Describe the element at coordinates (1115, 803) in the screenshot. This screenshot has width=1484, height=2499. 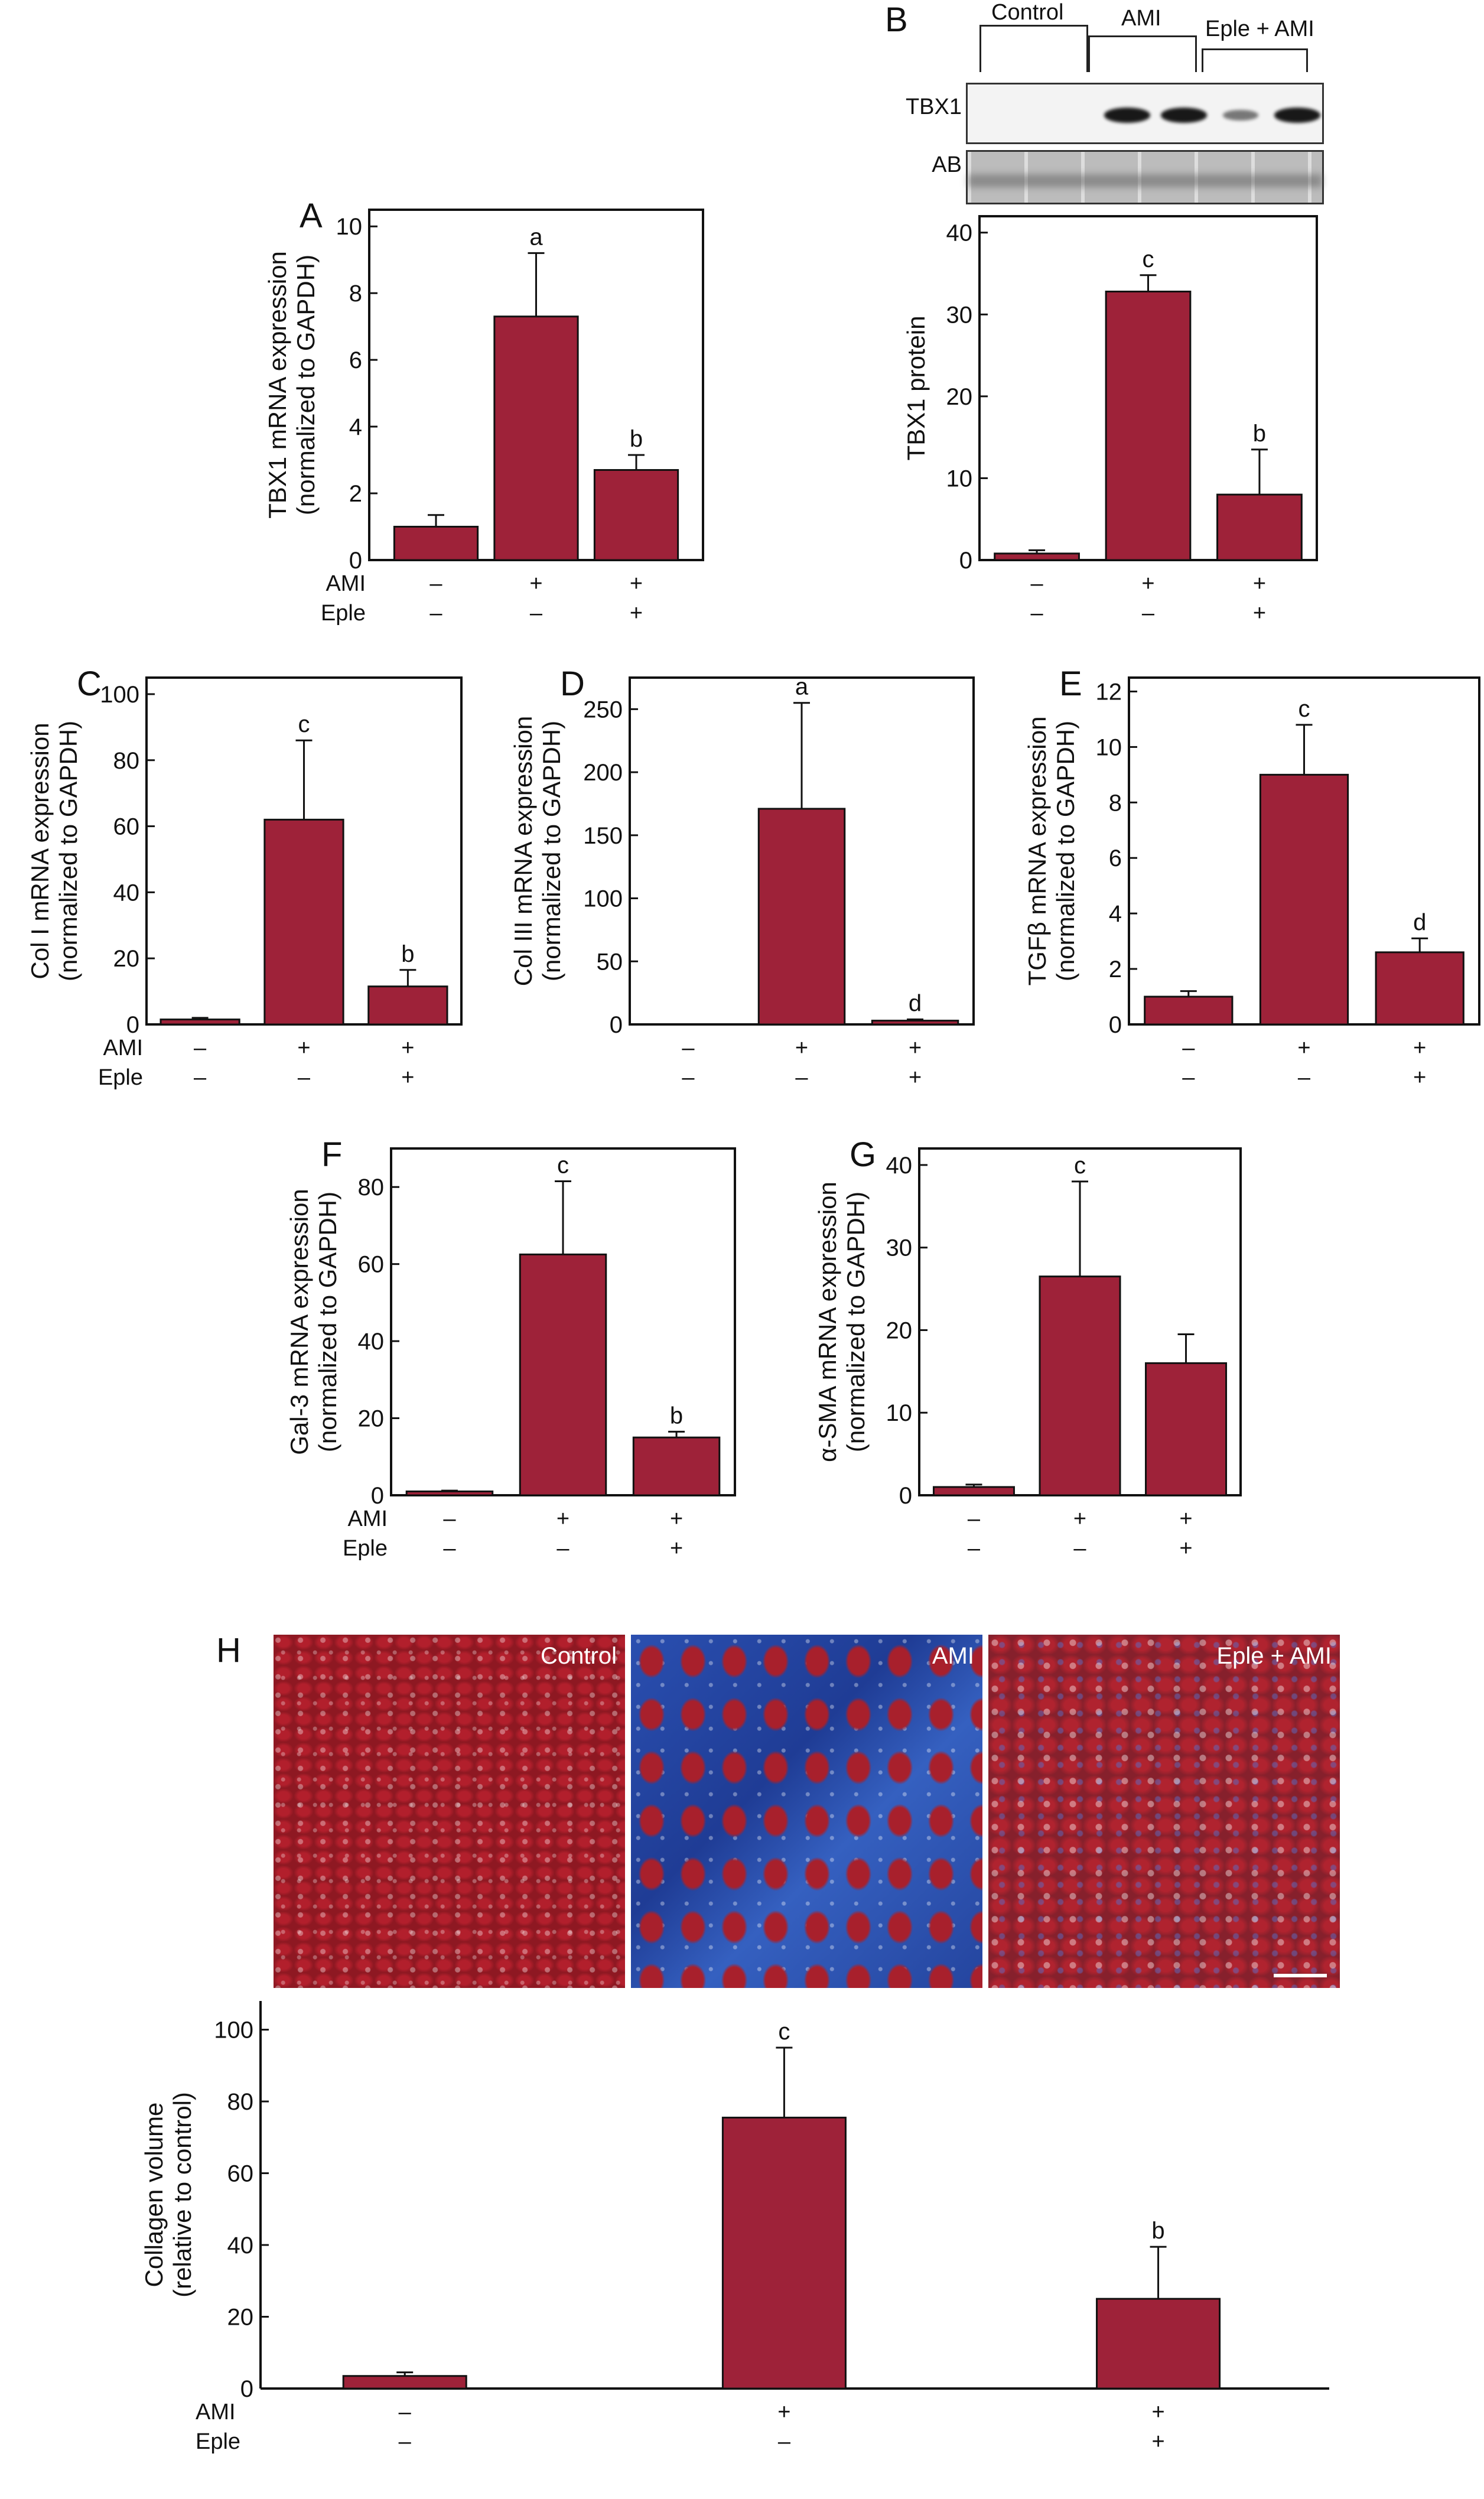
I see `y-tick-label: 8` at that location.